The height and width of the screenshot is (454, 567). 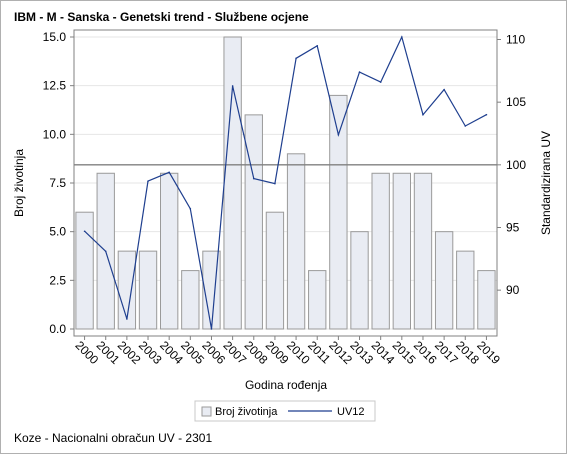 What do you see at coordinates (516, 165) in the screenshot?
I see `y2-tick-label: 100` at bounding box center [516, 165].